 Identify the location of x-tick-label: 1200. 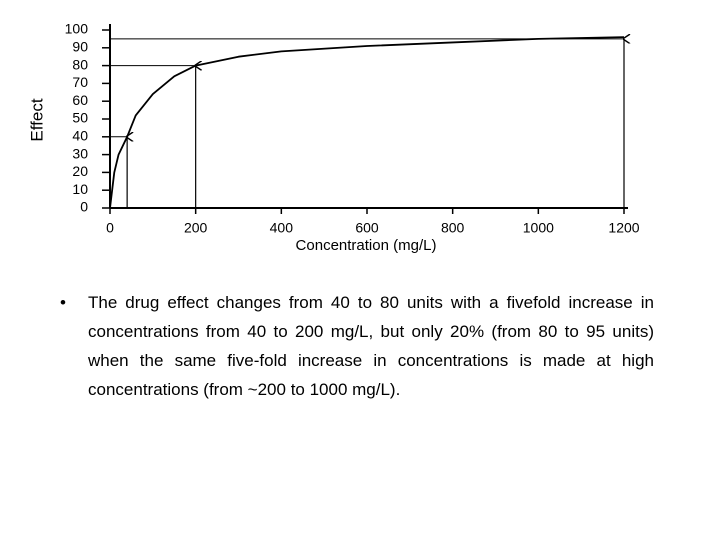
(623, 228).